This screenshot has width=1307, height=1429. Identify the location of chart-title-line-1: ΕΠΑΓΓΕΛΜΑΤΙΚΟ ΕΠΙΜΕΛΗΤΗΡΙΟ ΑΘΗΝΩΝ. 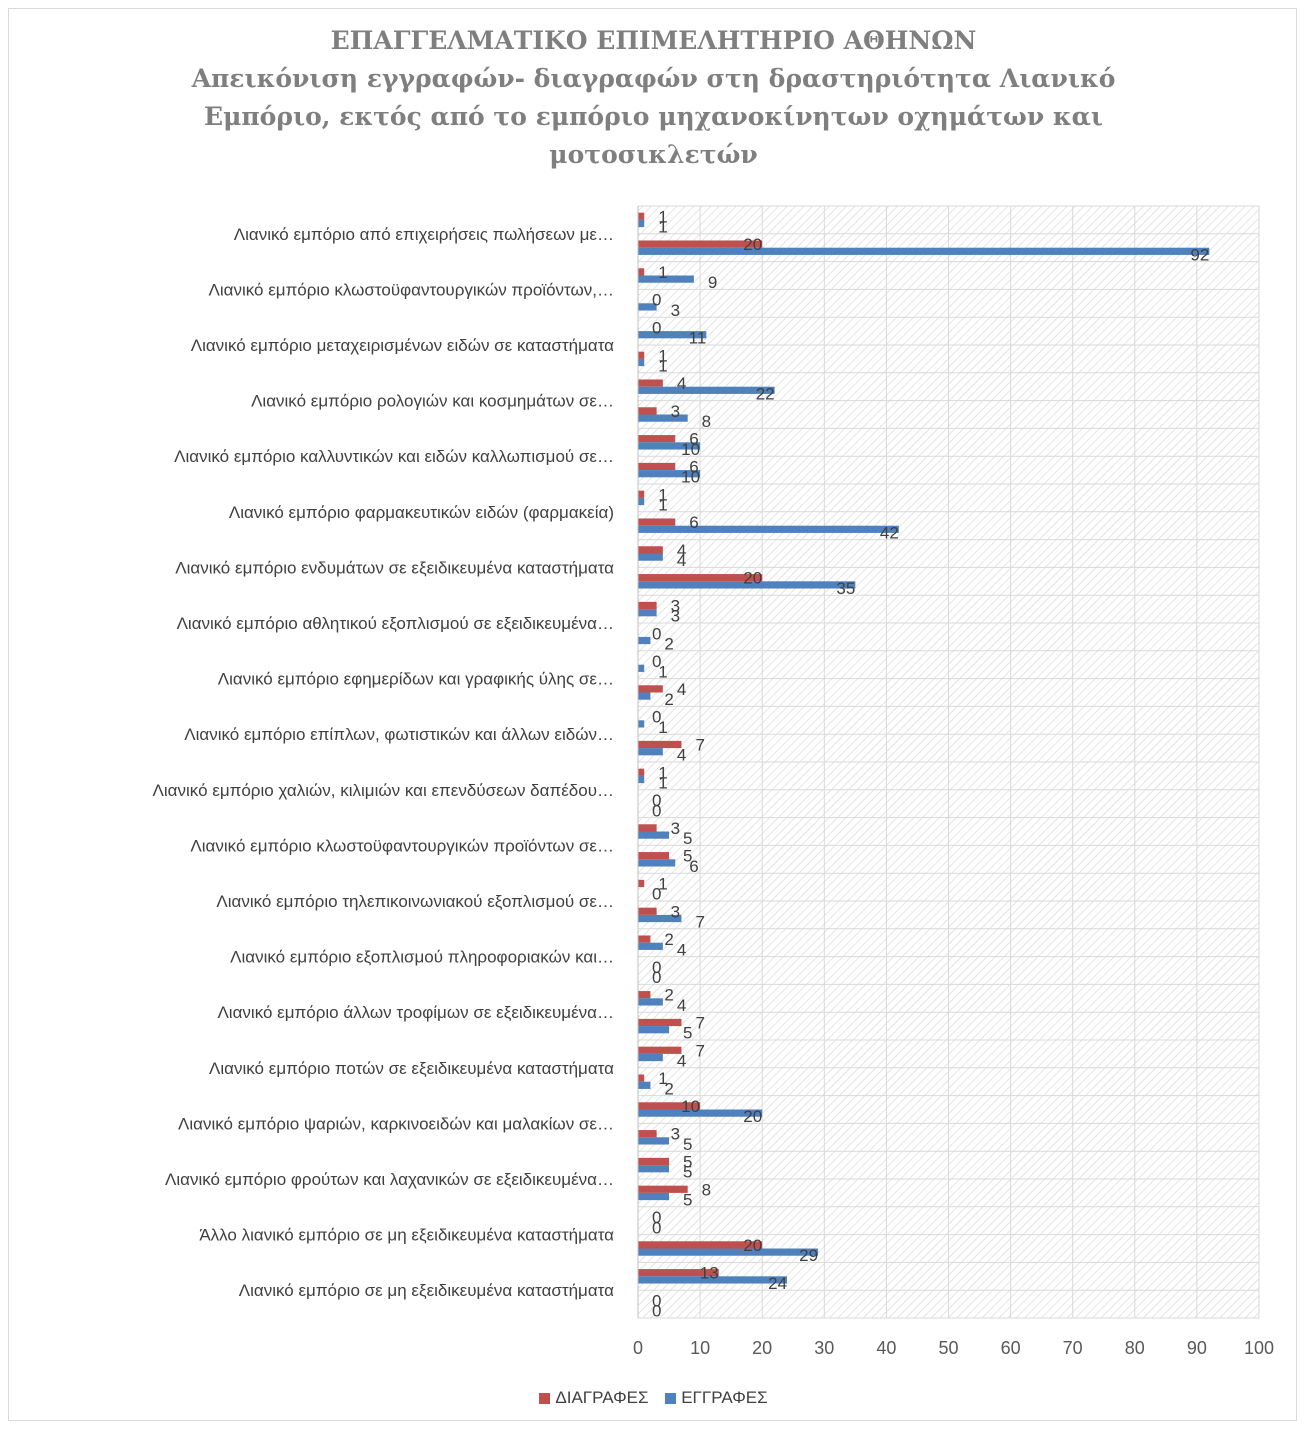
(653, 40).